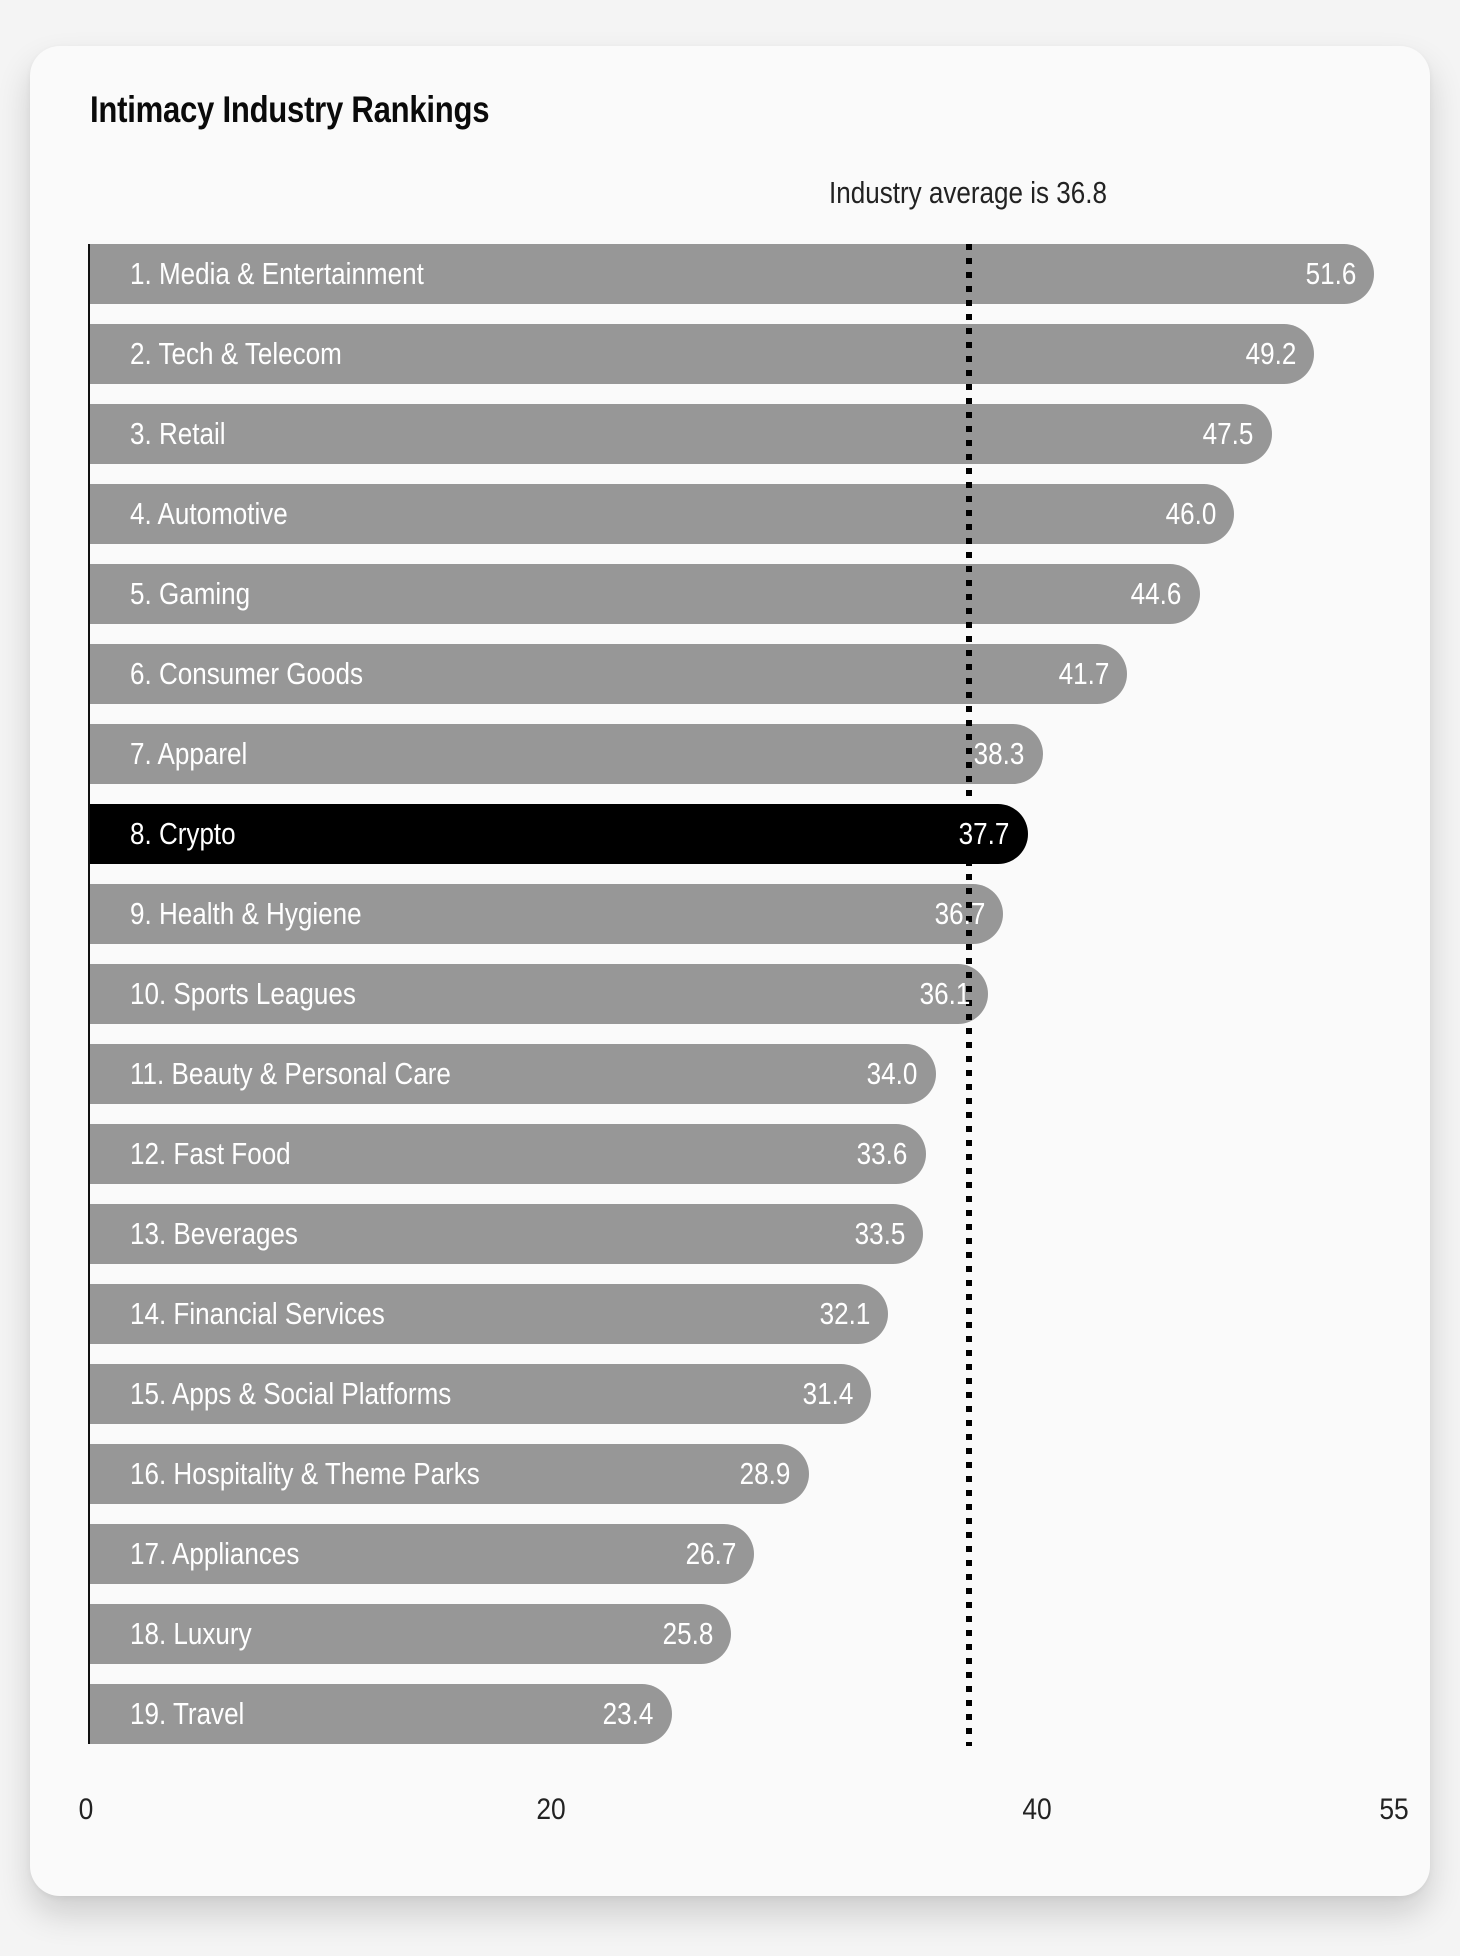 The height and width of the screenshot is (1956, 1460). I want to click on x-tick-20: 20, so click(551, 1809).